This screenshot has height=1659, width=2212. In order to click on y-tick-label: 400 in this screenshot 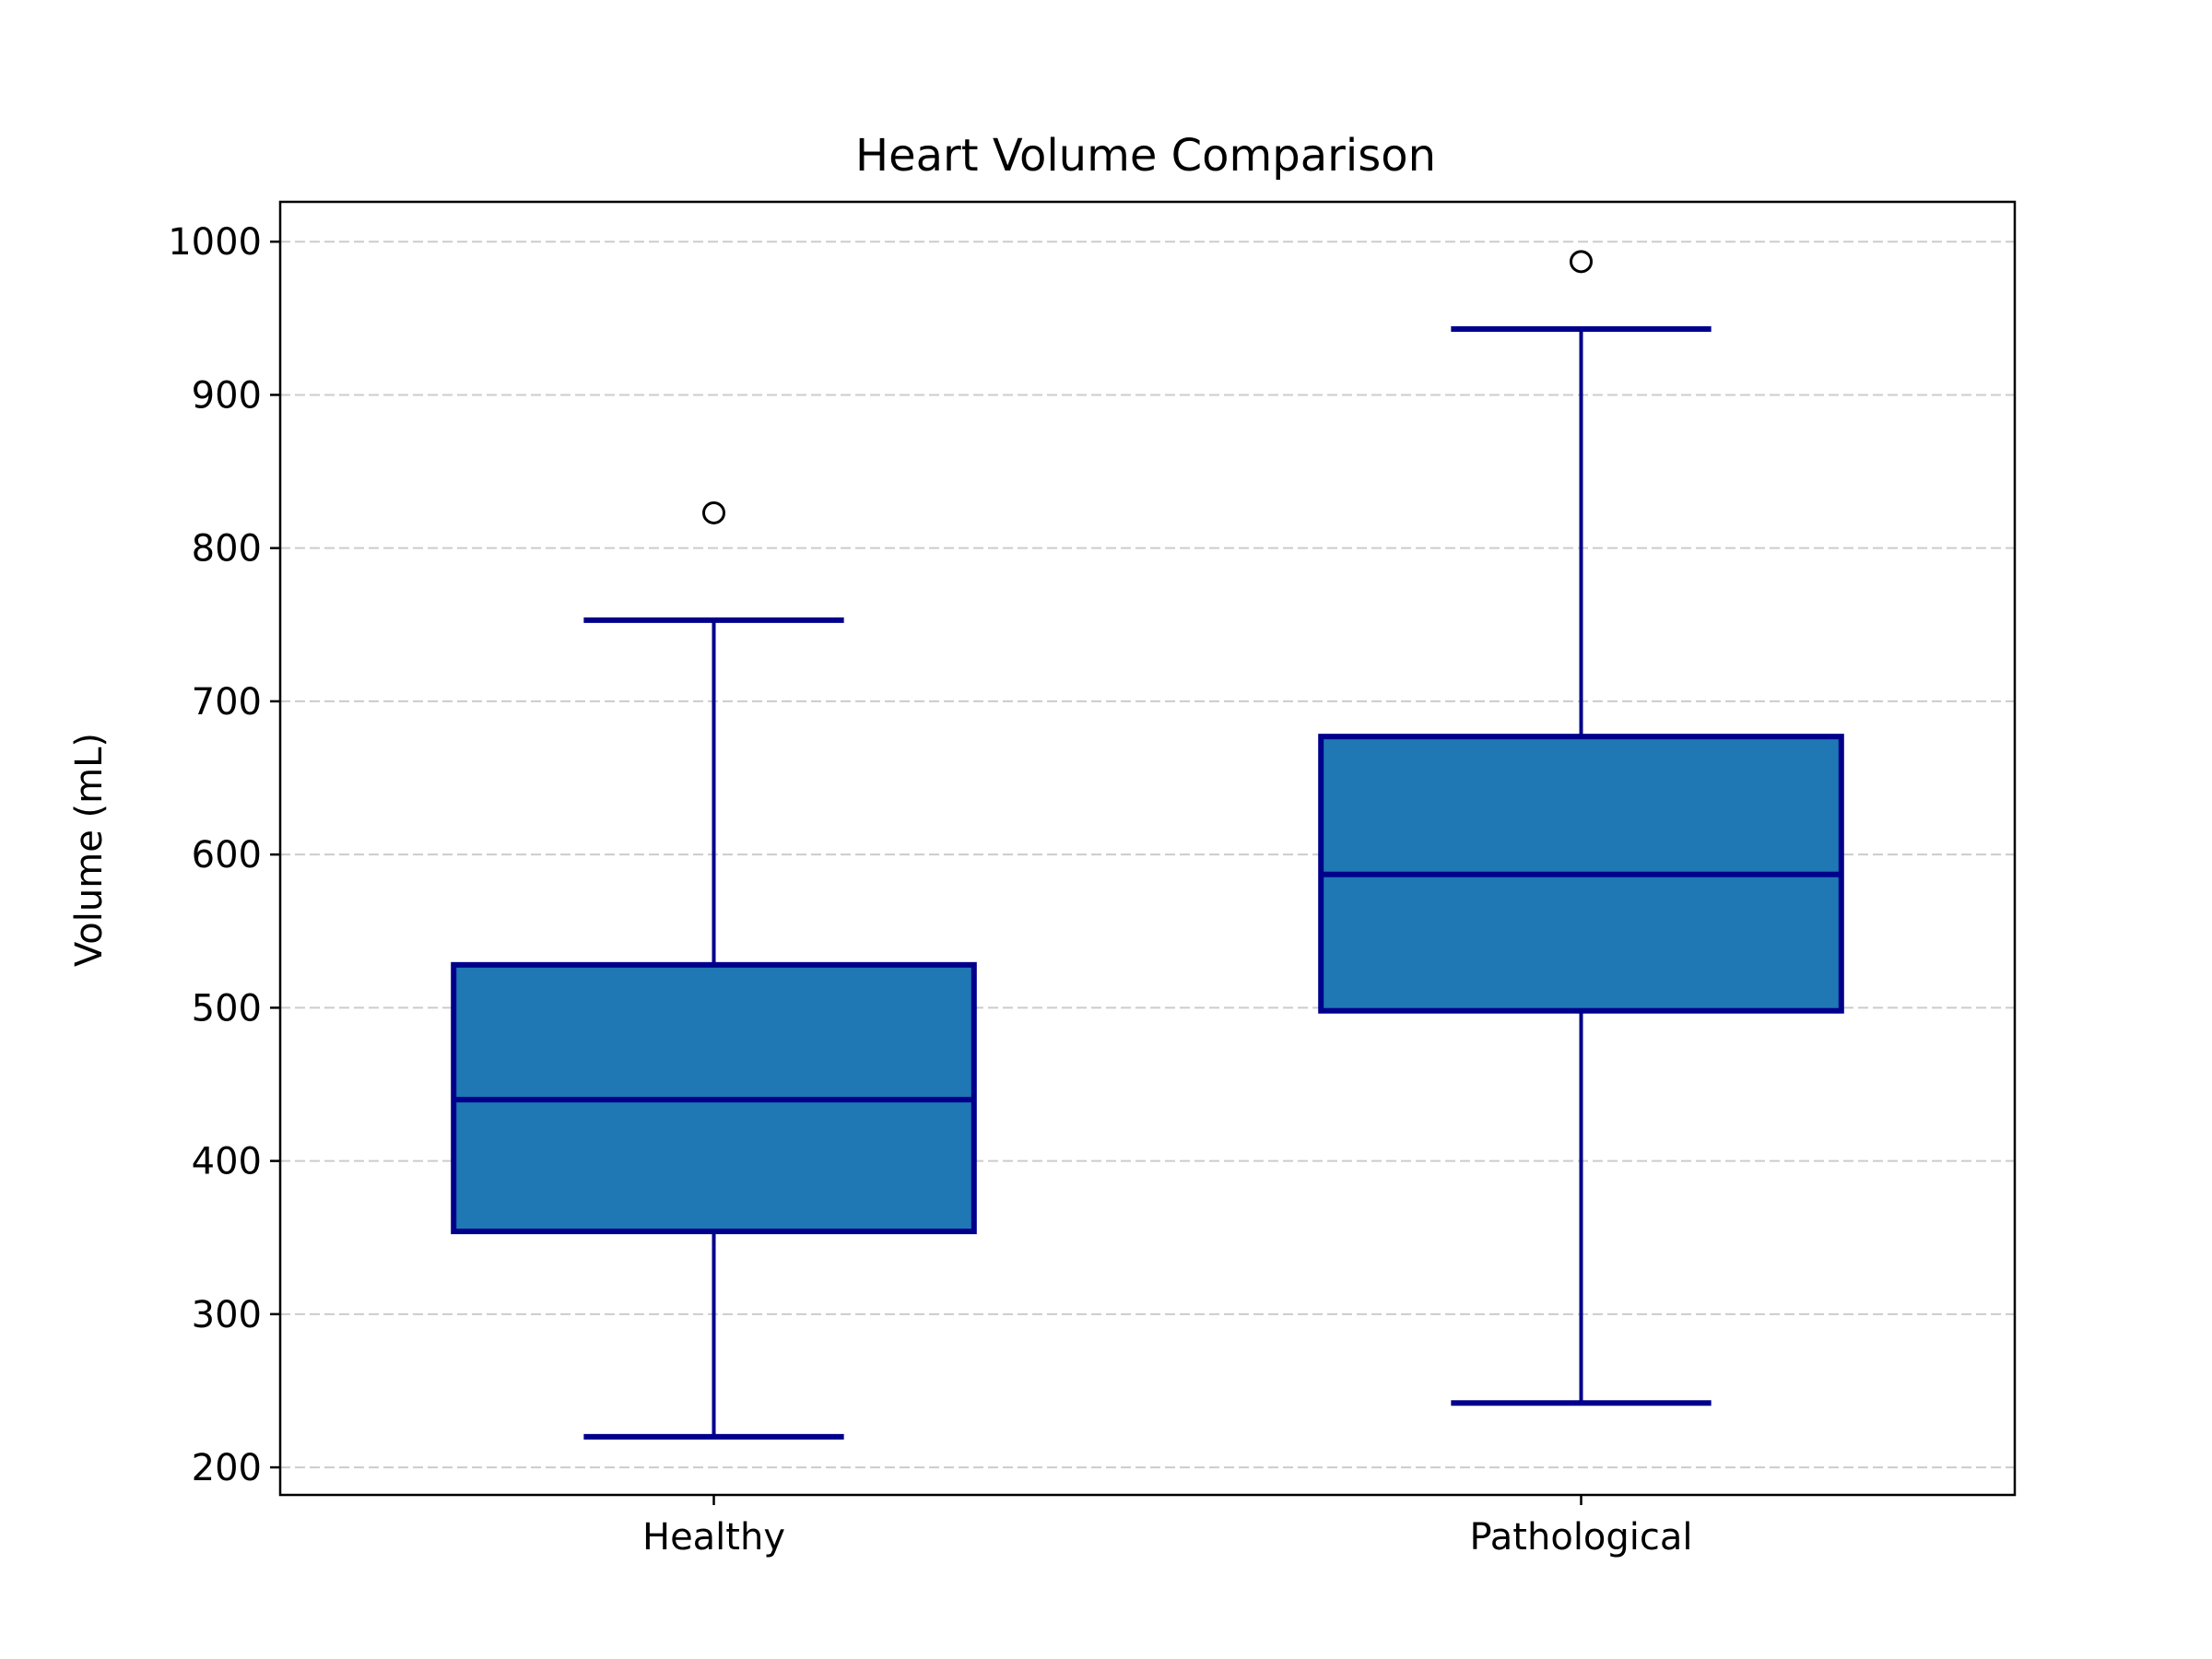, I will do `click(227, 1162)`.